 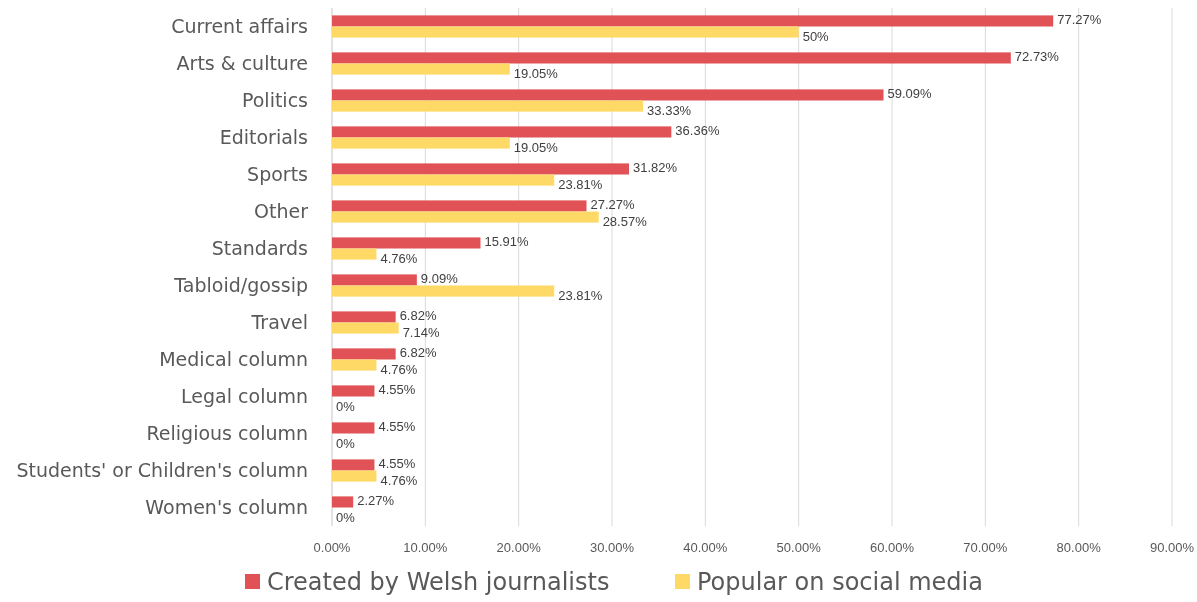 I want to click on data-label: 2.27%, so click(x=376, y=500).